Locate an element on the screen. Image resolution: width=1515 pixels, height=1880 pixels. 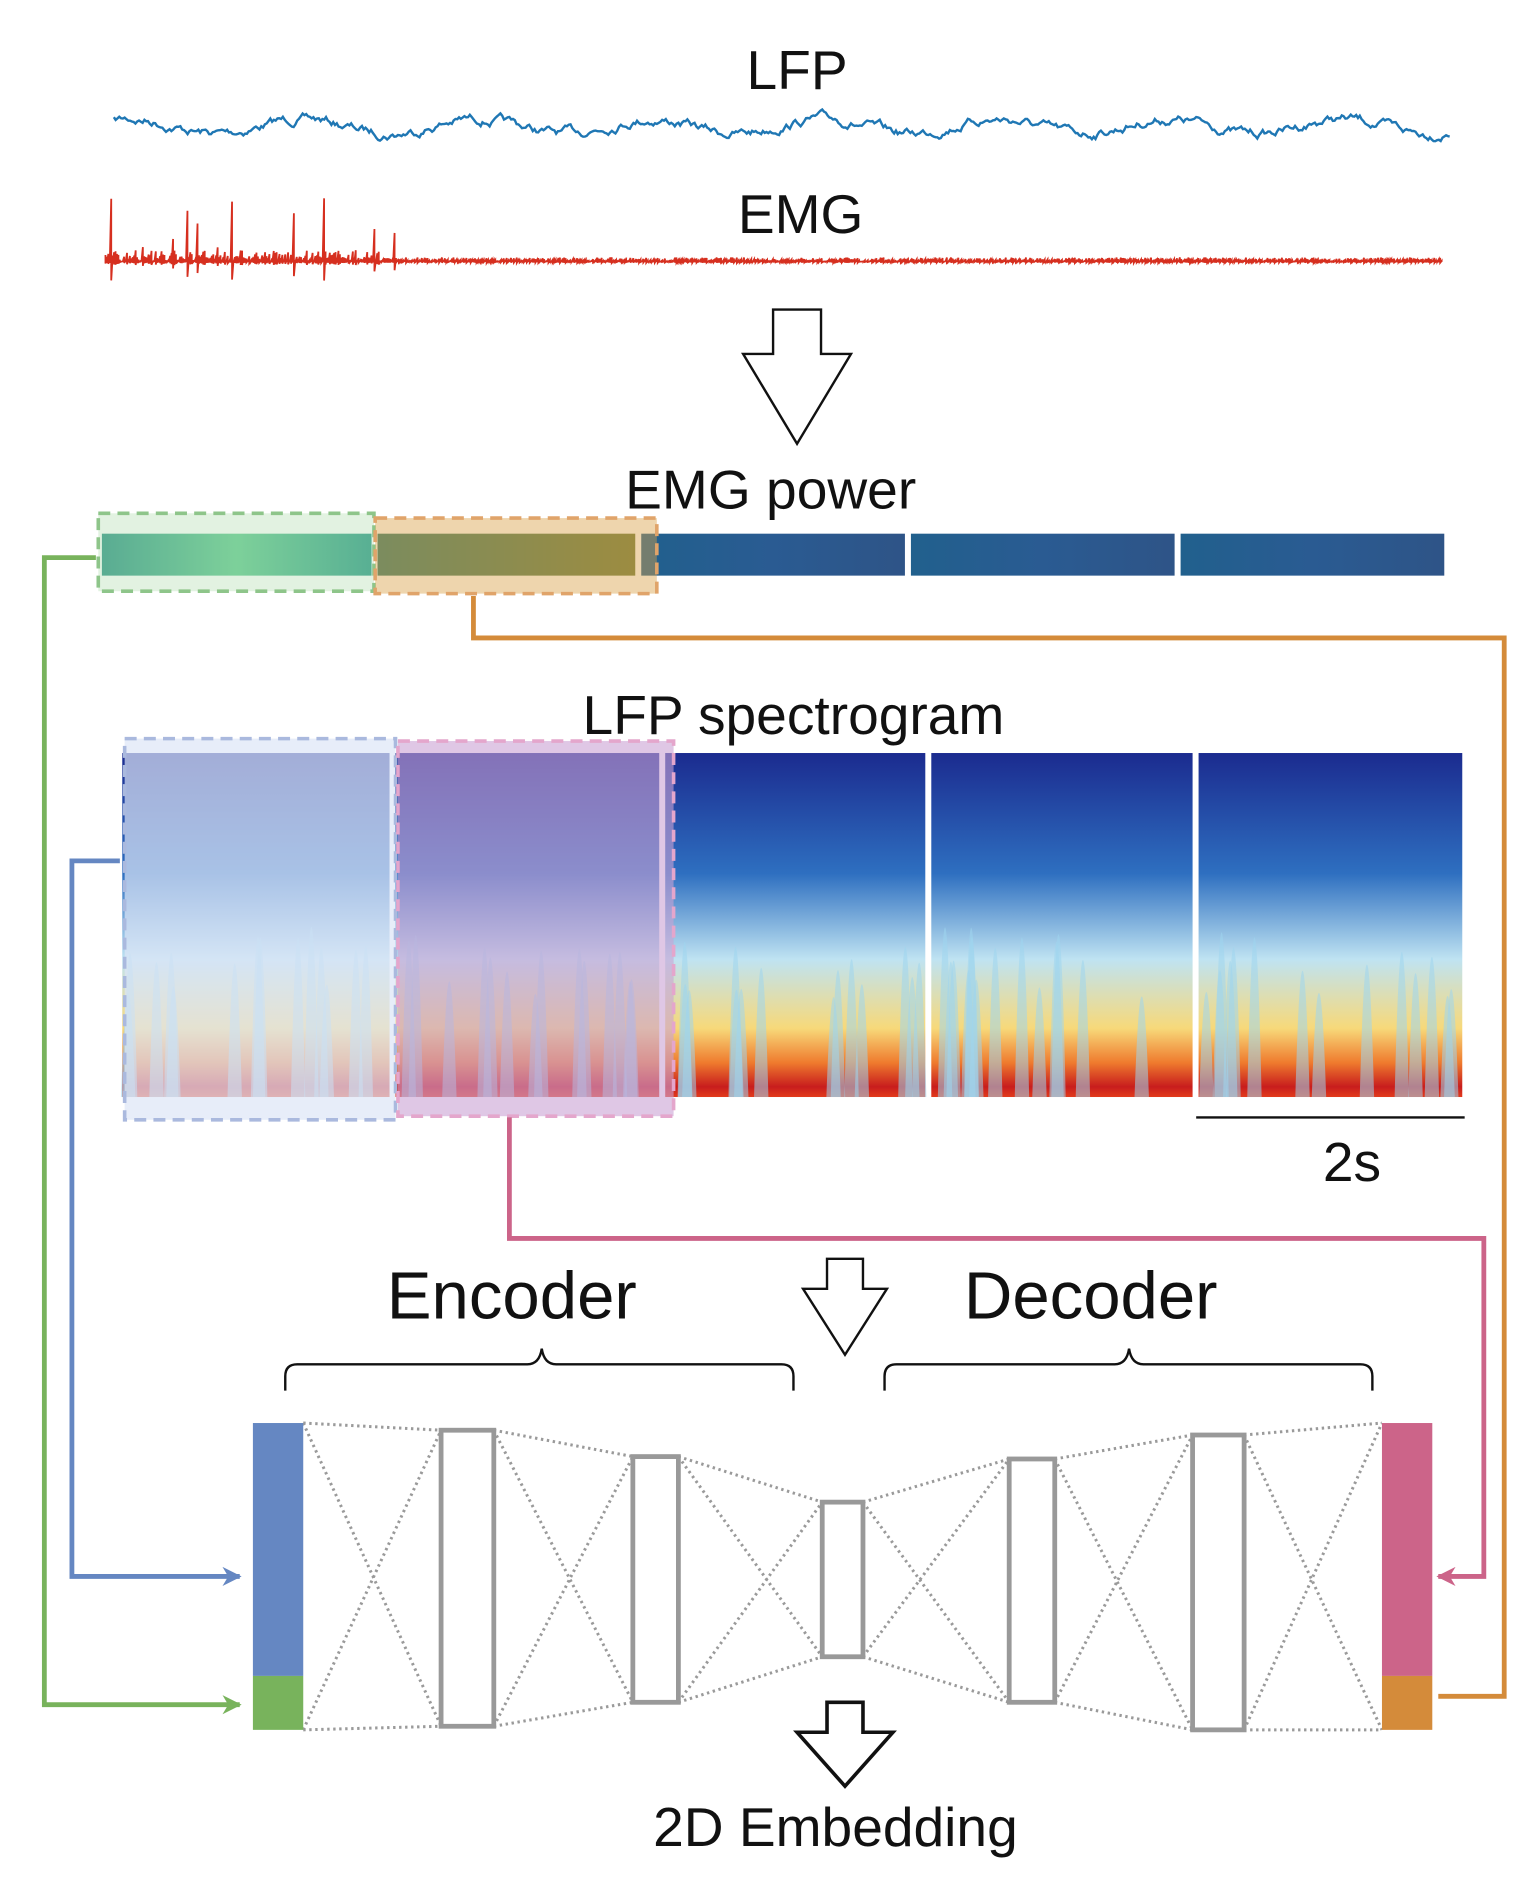
lfp-trace is located at coordinates (781, 125).